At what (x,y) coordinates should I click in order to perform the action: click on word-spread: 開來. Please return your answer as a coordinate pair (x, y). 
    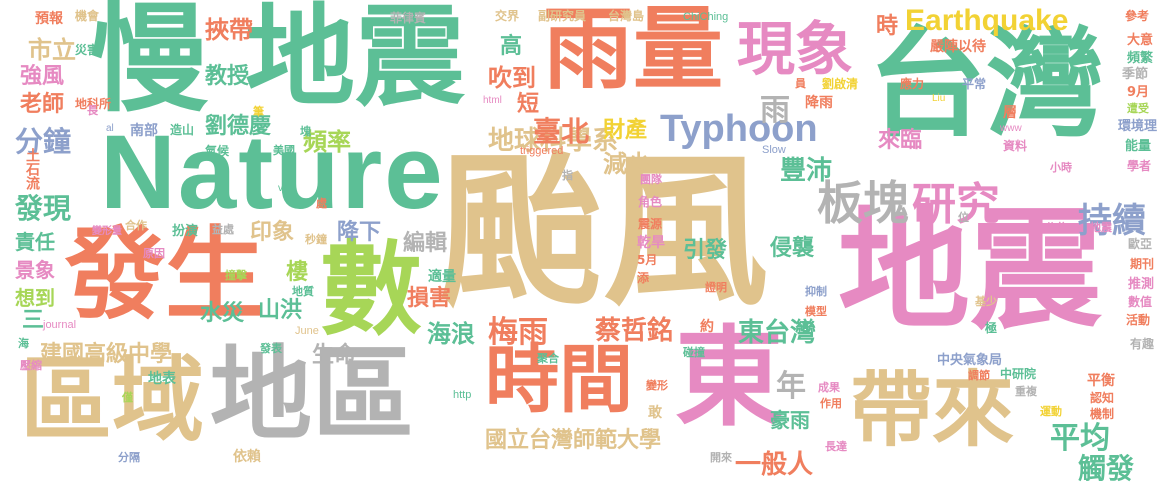
    Looking at the image, I should click on (721, 457).